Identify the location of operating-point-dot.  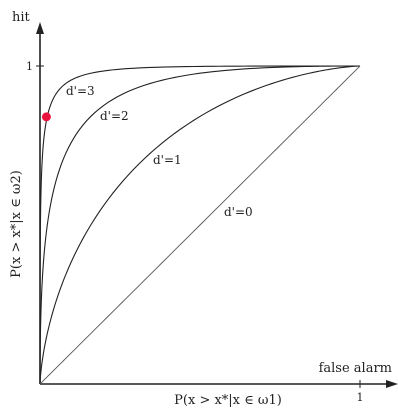
(46, 117).